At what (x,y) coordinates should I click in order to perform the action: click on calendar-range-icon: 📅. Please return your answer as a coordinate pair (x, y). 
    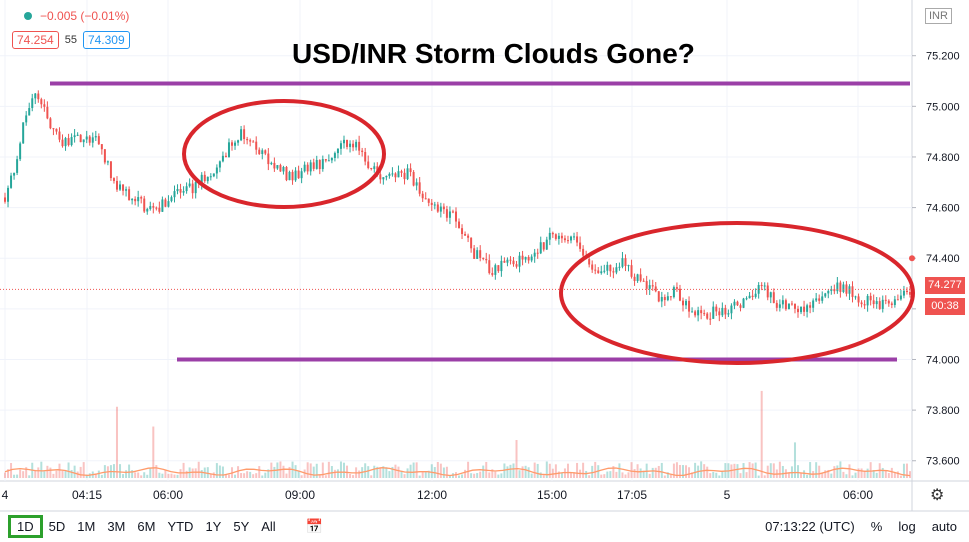
    Looking at the image, I should click on (314, 526).